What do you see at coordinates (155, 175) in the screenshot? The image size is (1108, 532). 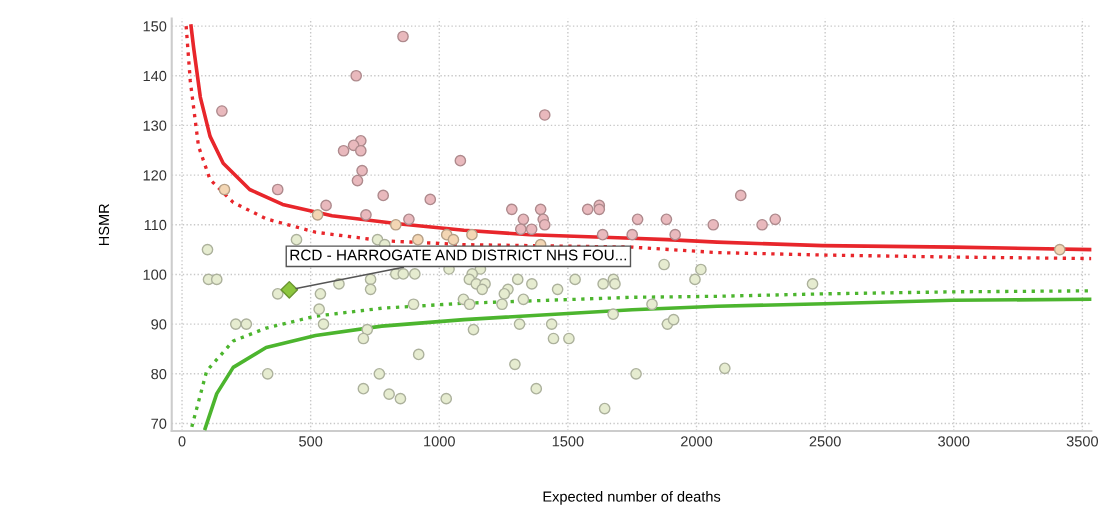 I see `y-tick-label: 120` at bounding box center [155, 175].